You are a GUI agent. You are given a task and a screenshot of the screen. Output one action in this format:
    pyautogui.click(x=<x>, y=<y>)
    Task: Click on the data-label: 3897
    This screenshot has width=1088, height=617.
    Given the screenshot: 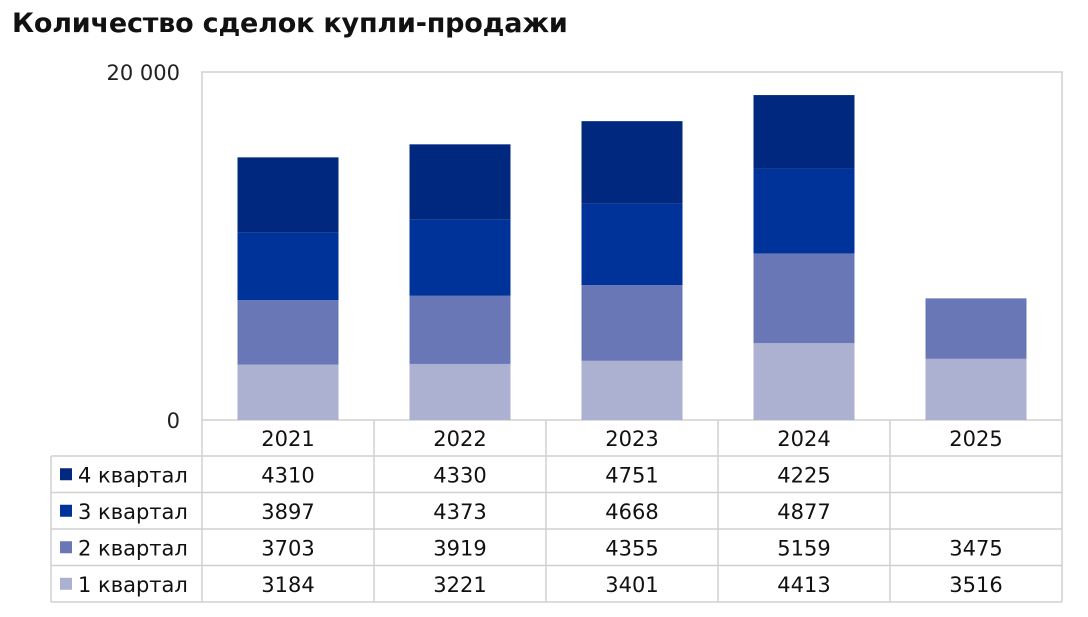 What is the action you would take?
    pyautogui.click(x=287, y=512)
    